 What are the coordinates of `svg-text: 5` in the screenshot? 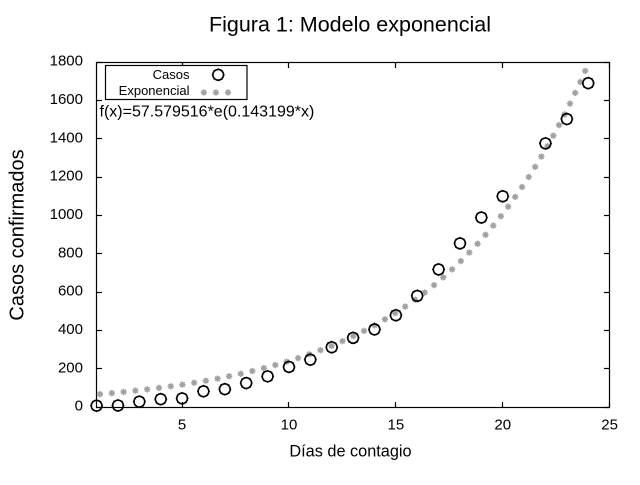 It's located at (182, 425).